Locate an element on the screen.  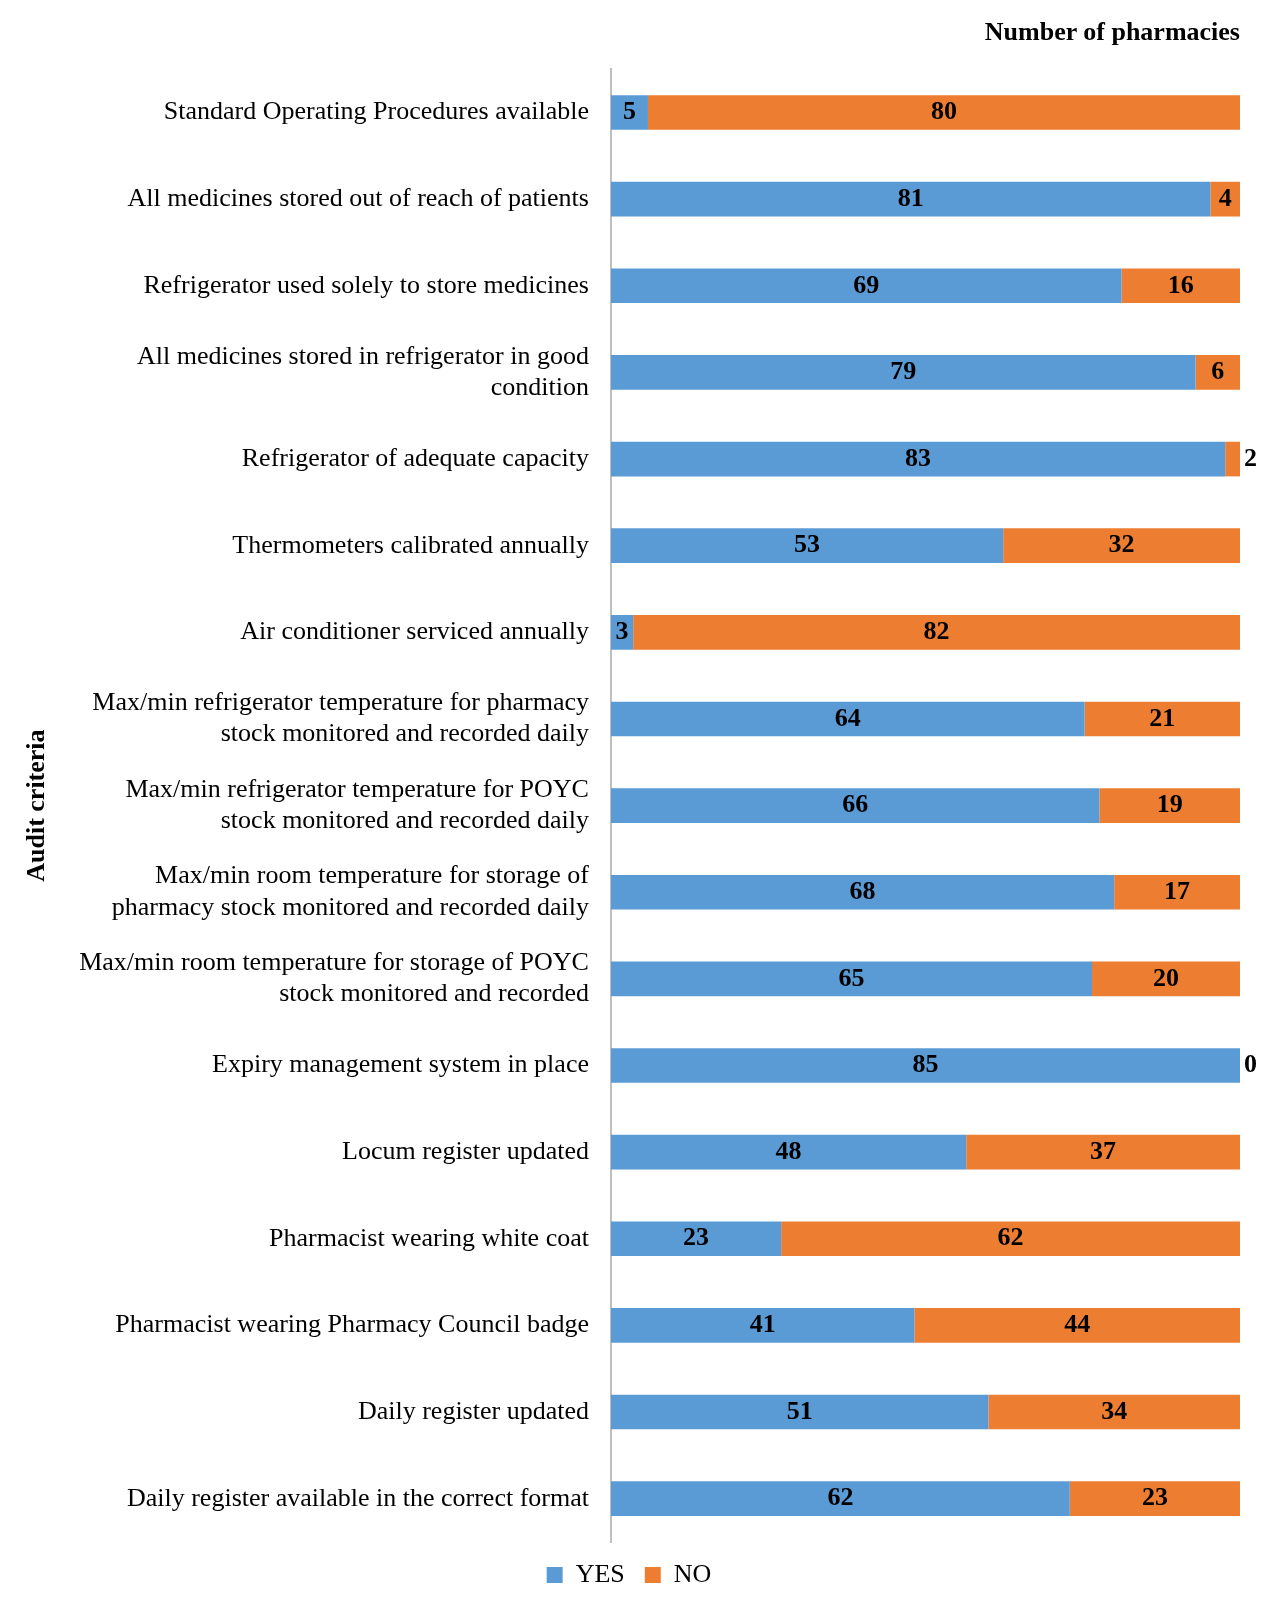
data-label: 37 is located at coordinates (1103, 1150).